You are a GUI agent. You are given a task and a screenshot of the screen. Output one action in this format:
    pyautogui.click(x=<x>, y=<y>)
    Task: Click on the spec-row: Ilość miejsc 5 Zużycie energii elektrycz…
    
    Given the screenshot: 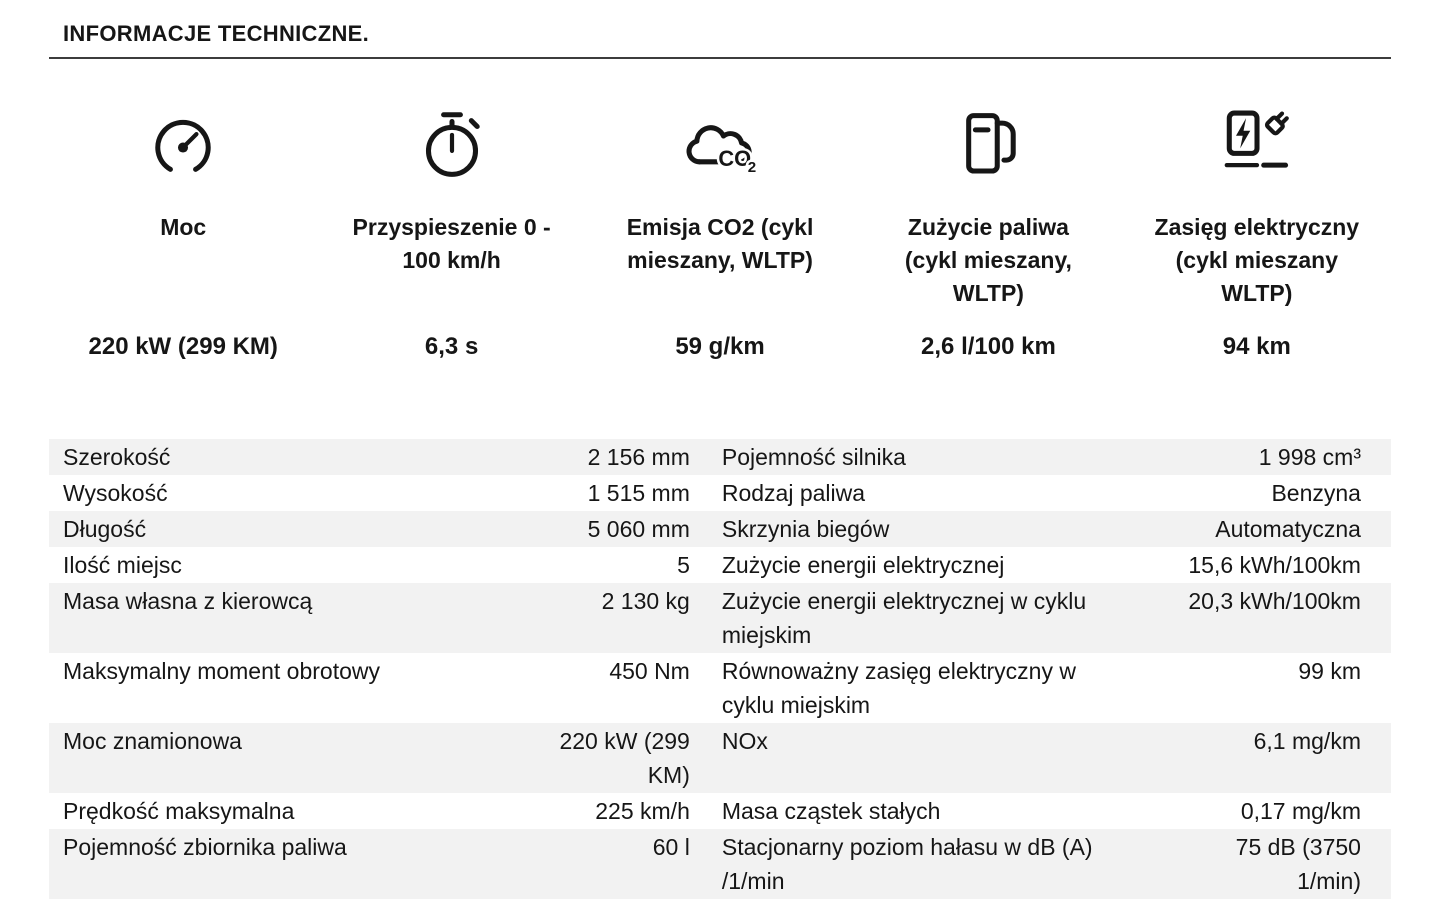 What is the action you would take?
    pyautogui.click(x=720, y=565)
    